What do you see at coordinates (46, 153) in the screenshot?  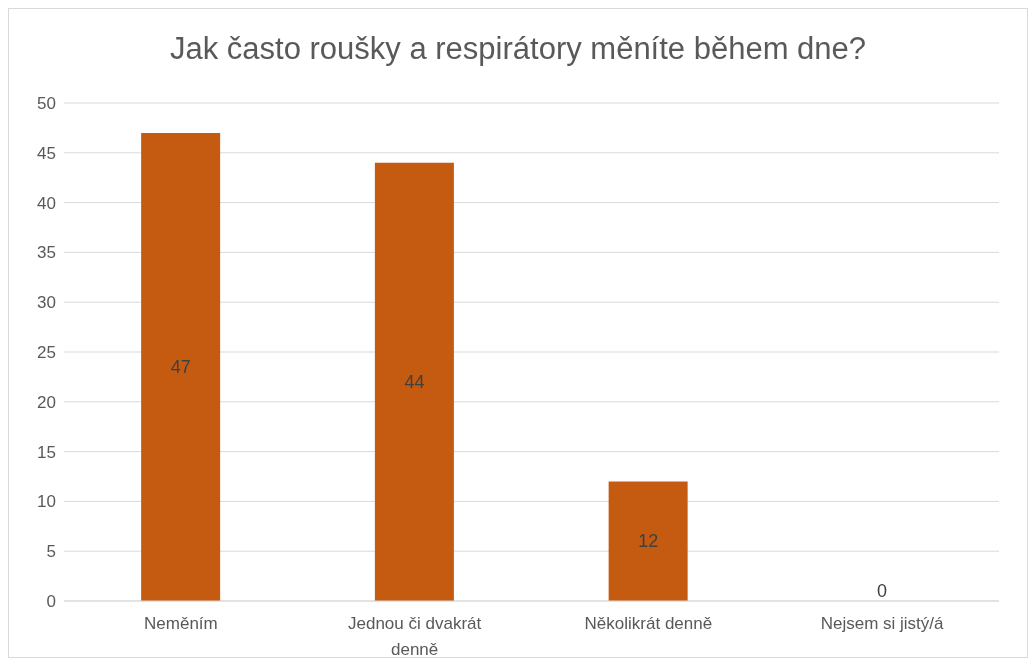 I see `y-tick-label: 45` at bounding box center [46, 153].